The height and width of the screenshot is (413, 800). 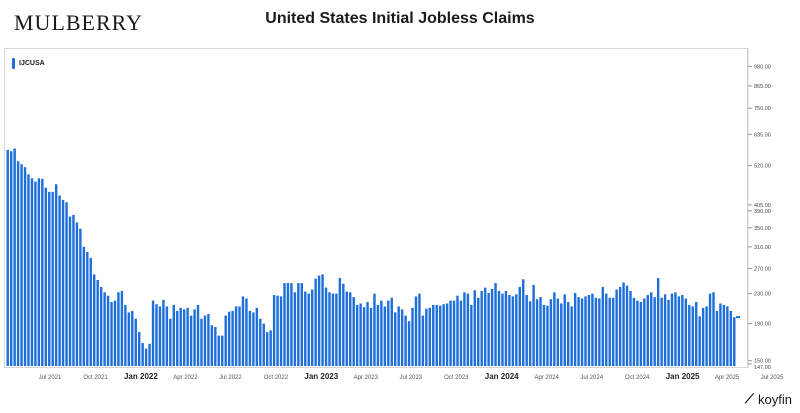 What do you see at coordinates (727, 378) in the screenshot?
I see `x-tick-label: Apr 2025` at bounding box center [727, 378].